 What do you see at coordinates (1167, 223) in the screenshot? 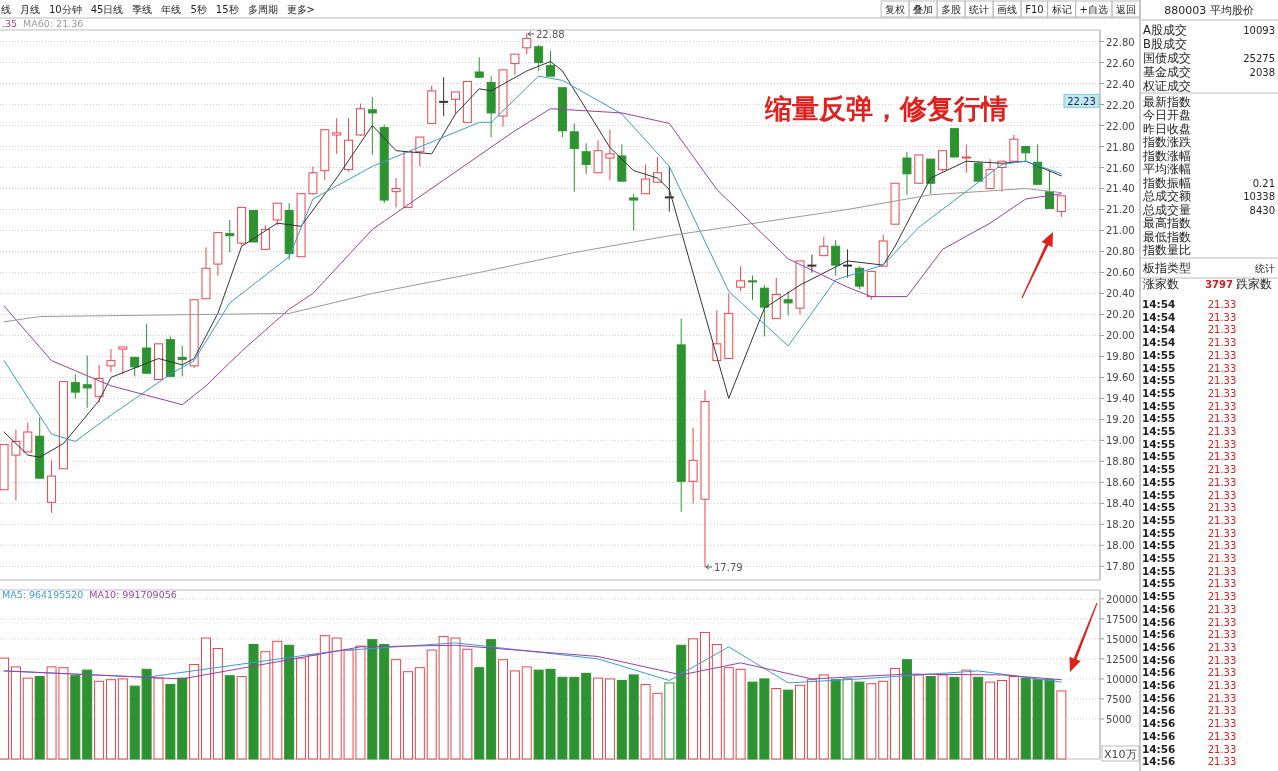
I see `category-label: 最高指数` at bounding box center [1167, 223].